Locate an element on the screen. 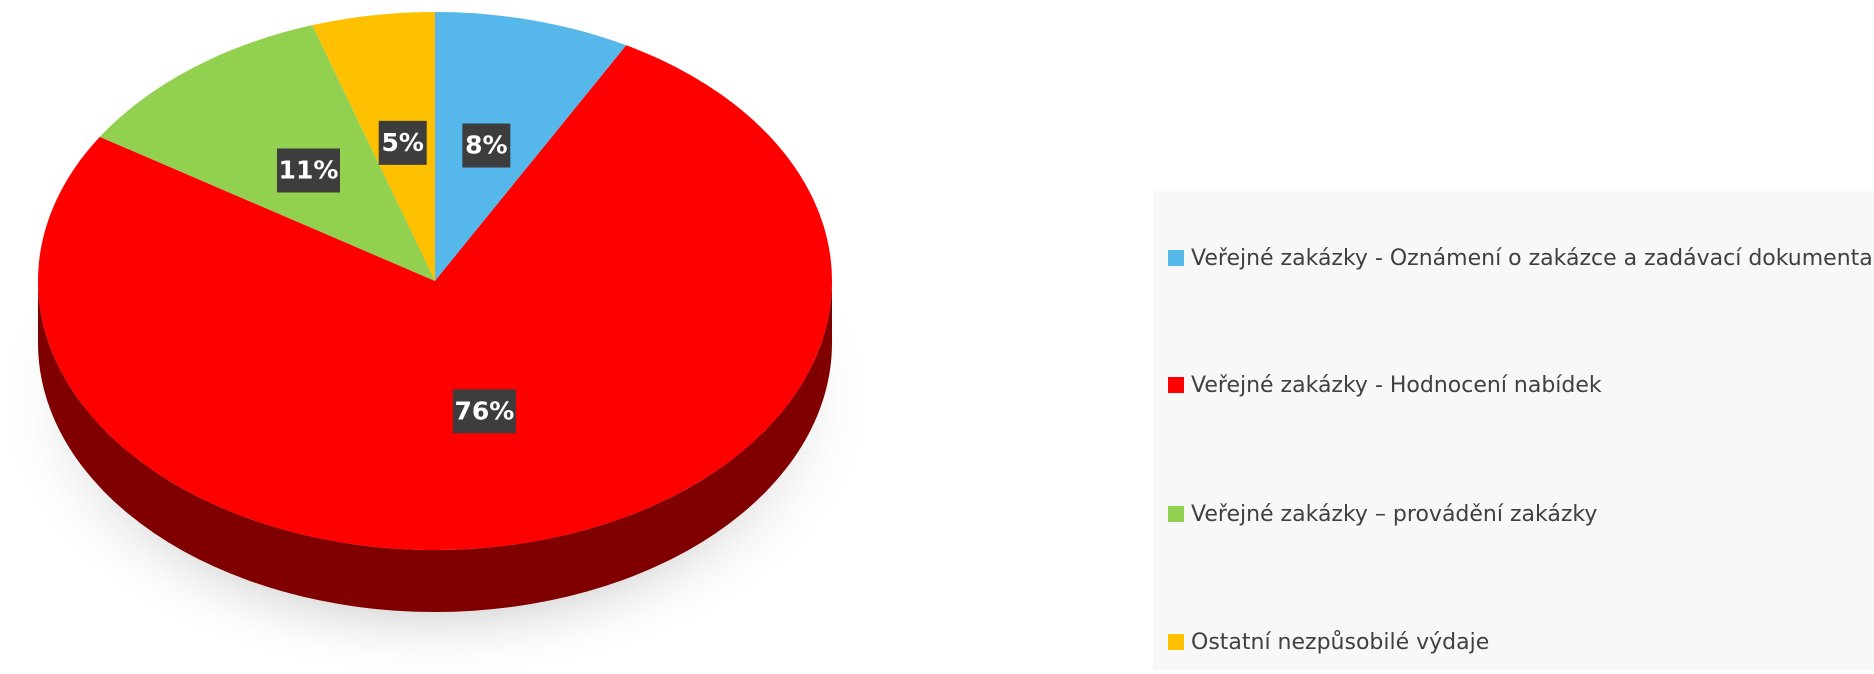 This screenshot has height=674, width=1874. data-label: 11% is located at coordinates (309, 169).